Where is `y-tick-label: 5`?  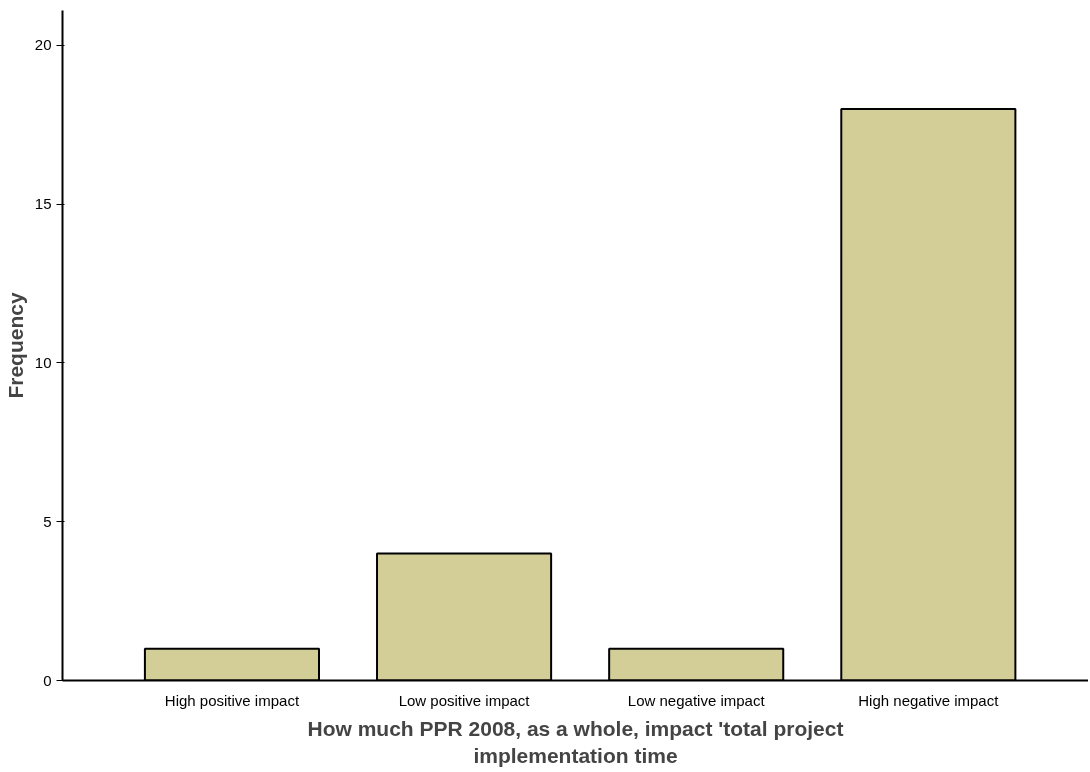
y-tick-label: 5 is located at coordinates (47, 521).